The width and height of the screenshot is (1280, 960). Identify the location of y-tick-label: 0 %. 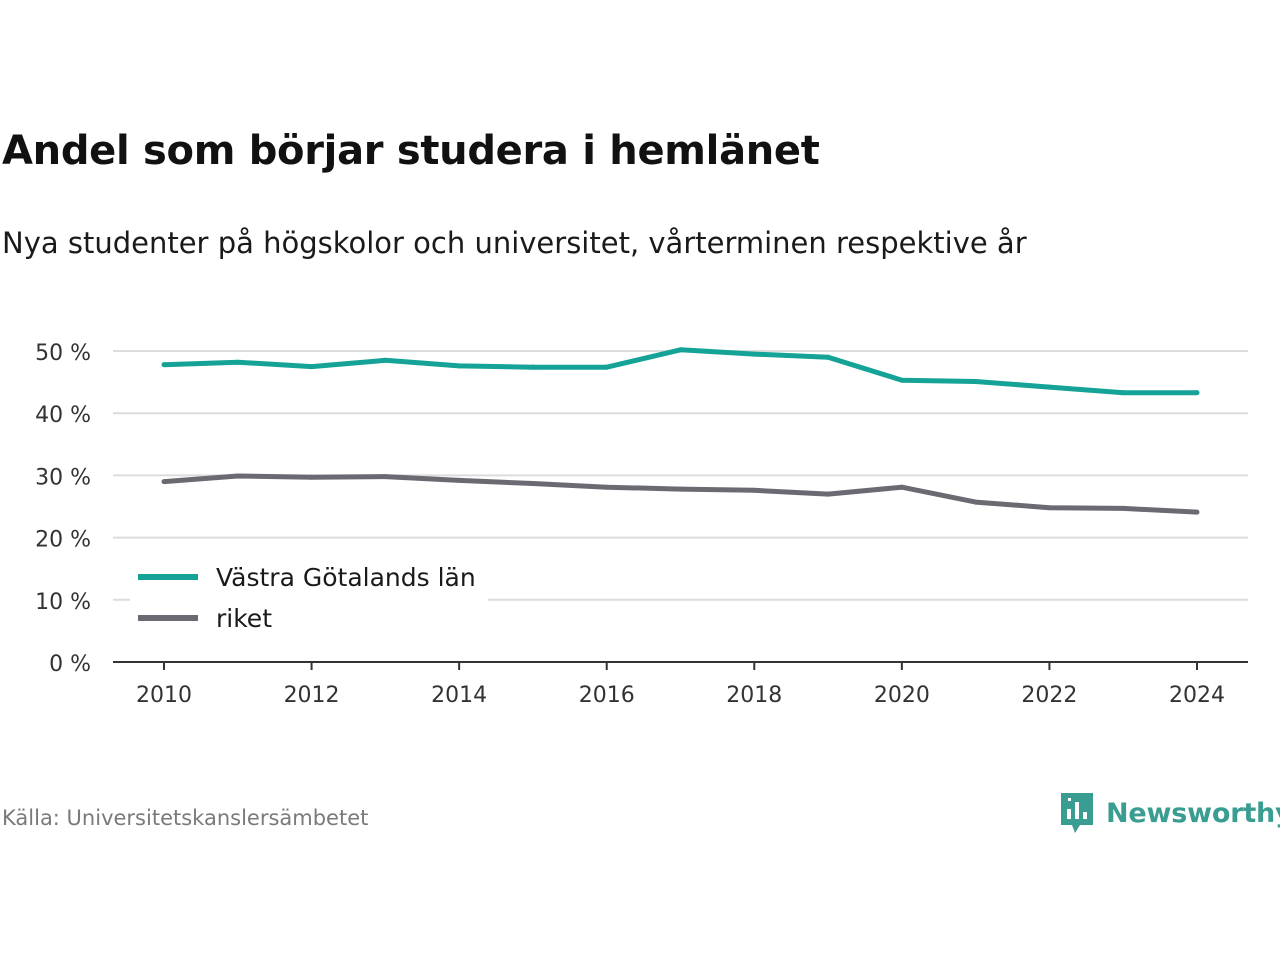
(70, 664).